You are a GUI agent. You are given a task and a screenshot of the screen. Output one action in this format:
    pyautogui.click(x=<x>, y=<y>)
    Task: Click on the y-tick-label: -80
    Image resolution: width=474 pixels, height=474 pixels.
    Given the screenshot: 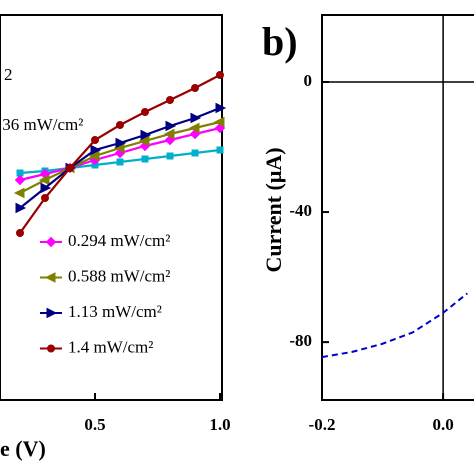 What is the action you would take?
    pyautogui.click(x=300, y=340)
    